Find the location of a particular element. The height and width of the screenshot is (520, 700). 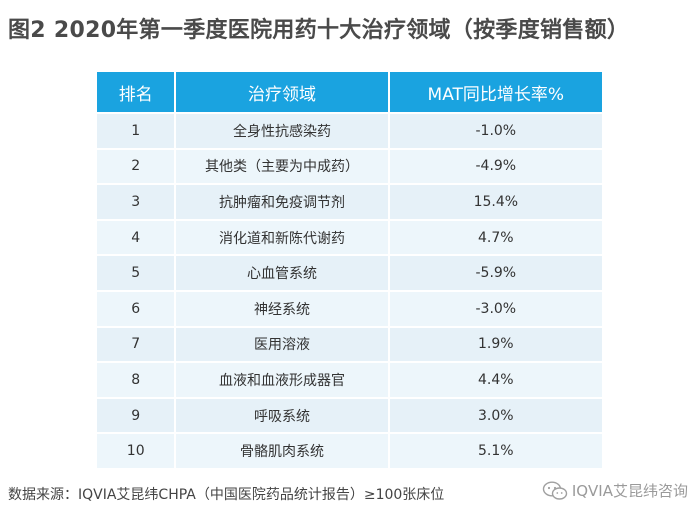

page-title: 图2 2020年第一季度医院用药十大治疗领域（按季度销售额） is located at coordinates (319, 30).